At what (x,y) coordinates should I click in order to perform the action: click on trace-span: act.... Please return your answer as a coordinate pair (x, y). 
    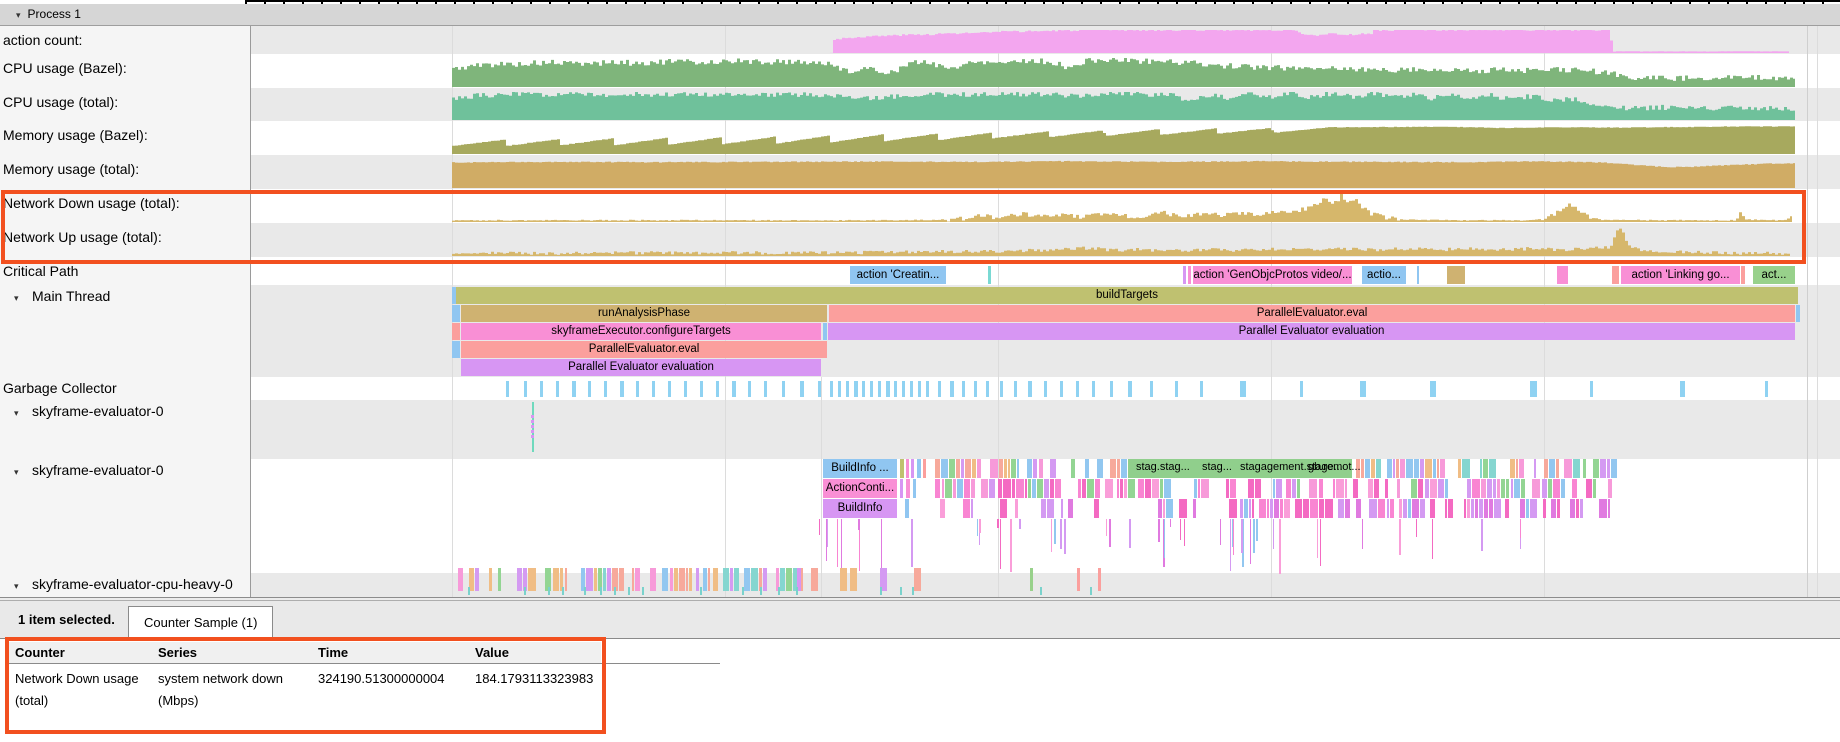
    Looking at the image, I should click on (1774, 275).